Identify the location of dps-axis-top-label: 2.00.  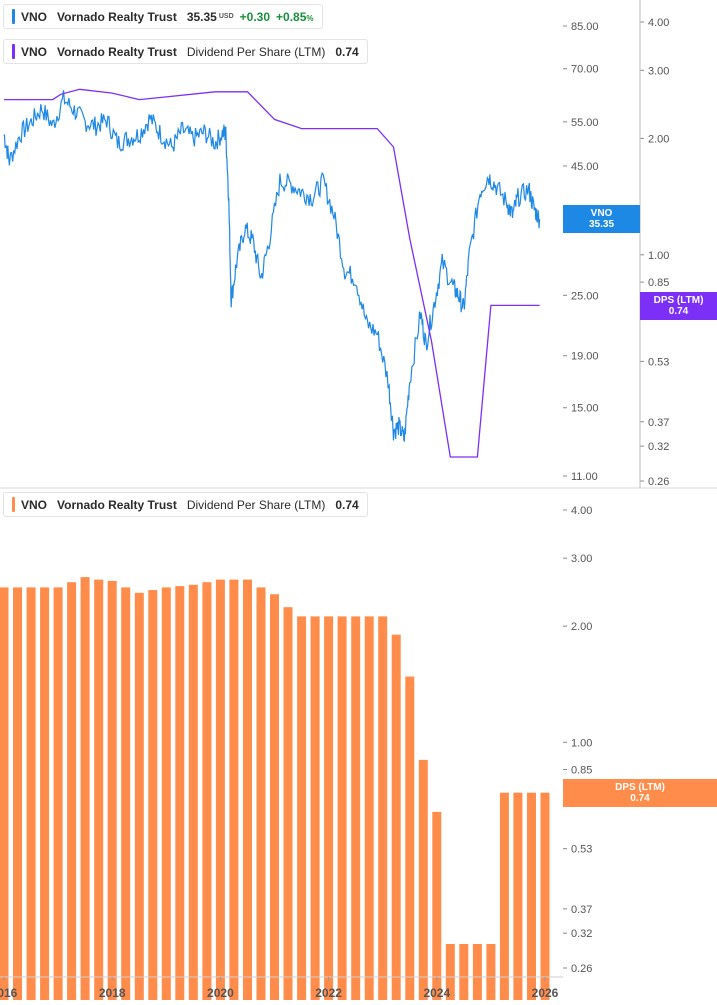
(658, 139).